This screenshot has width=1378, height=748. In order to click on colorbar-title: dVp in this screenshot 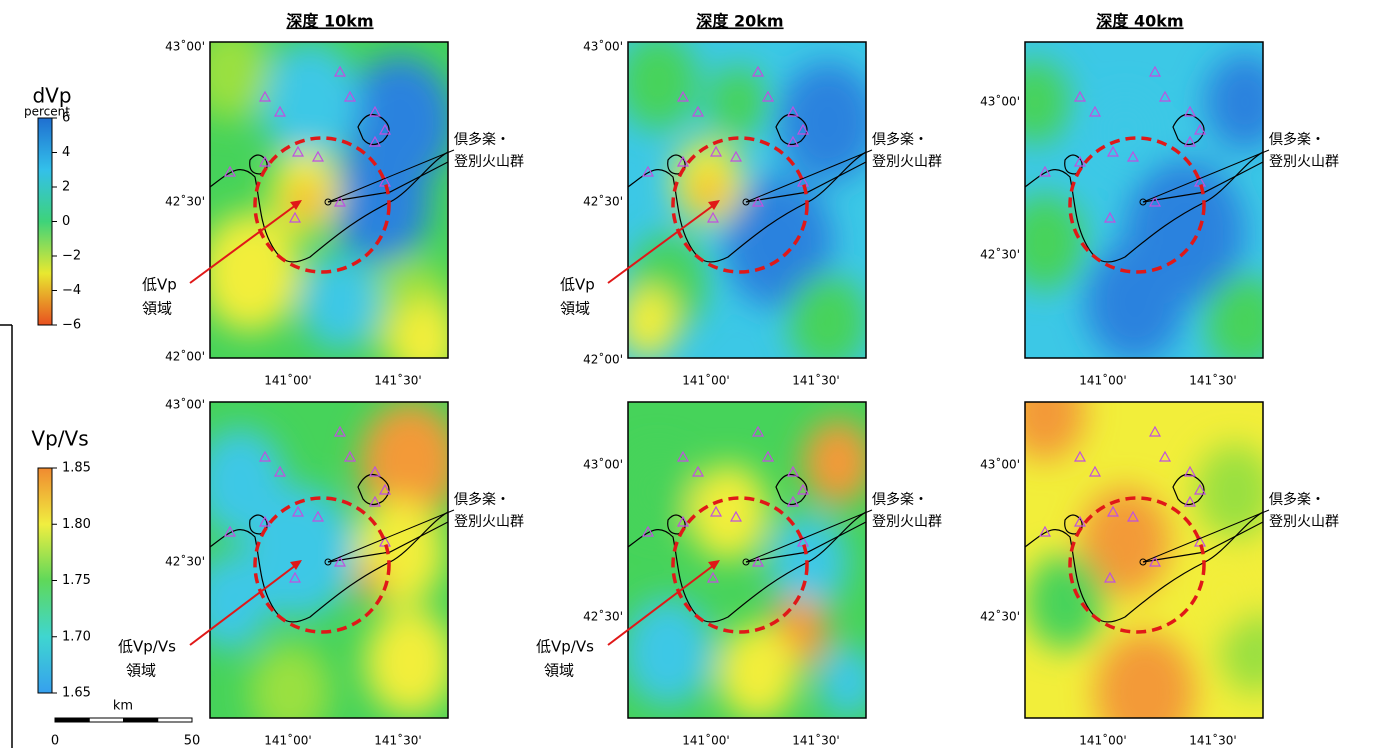, I will do `click(51, 96)`.